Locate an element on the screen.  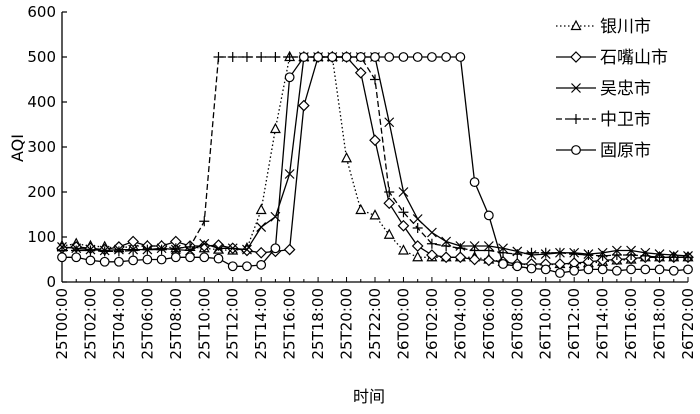
x-tick-label: 25T10:00 is located at coordinates (204, 323).